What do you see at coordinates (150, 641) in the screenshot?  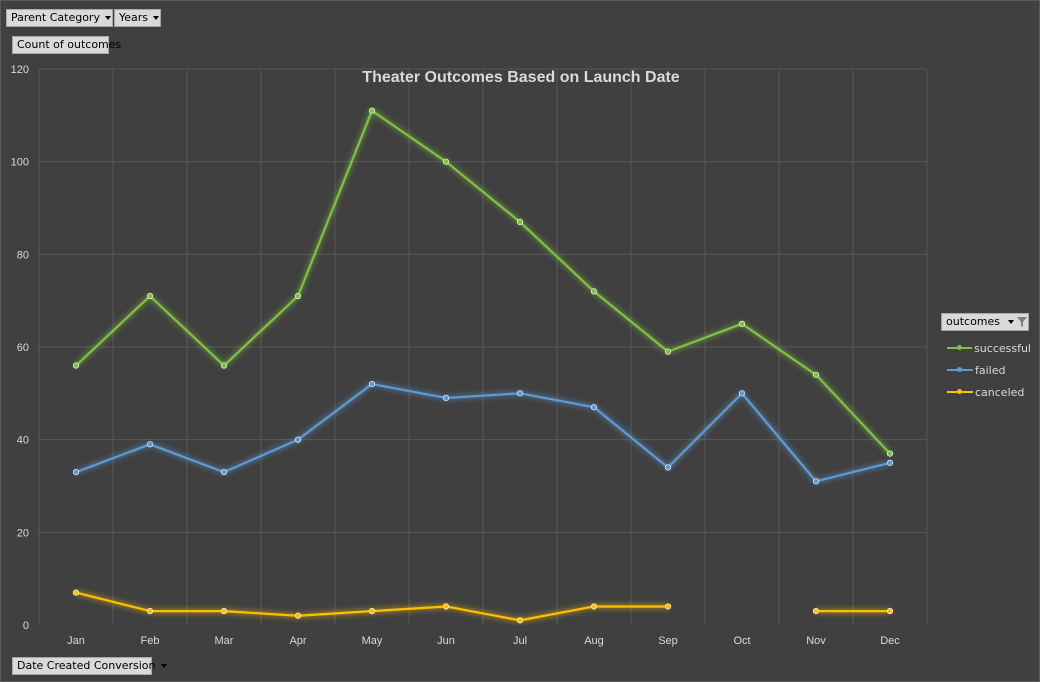 I see `x-tick-label: Feb` at bounding box center [150, 641].